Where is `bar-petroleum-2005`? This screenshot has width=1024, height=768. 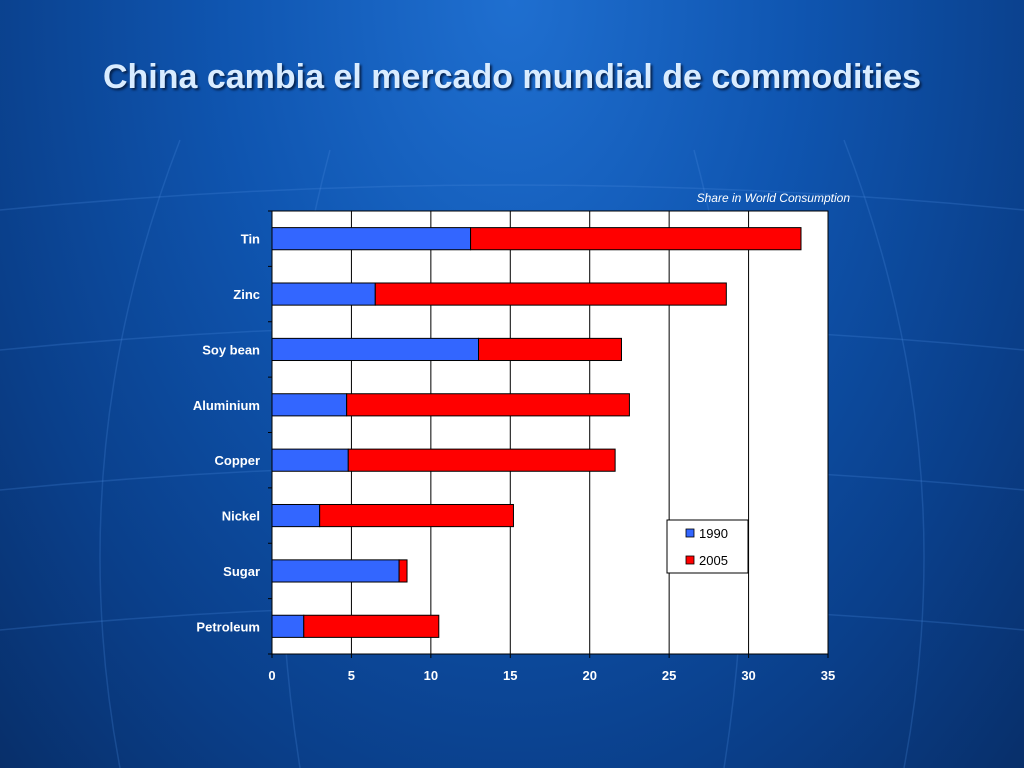 bar-petroleum-2005 is located at coordinates (371, 626).